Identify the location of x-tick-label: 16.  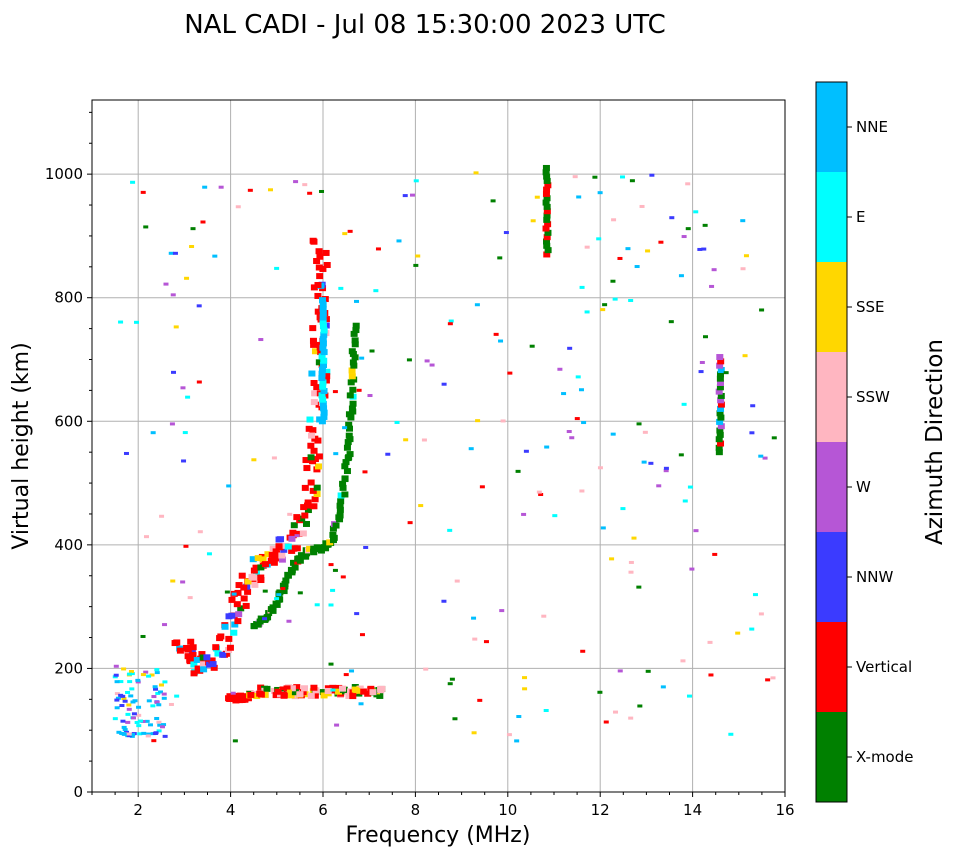
(784, 810).